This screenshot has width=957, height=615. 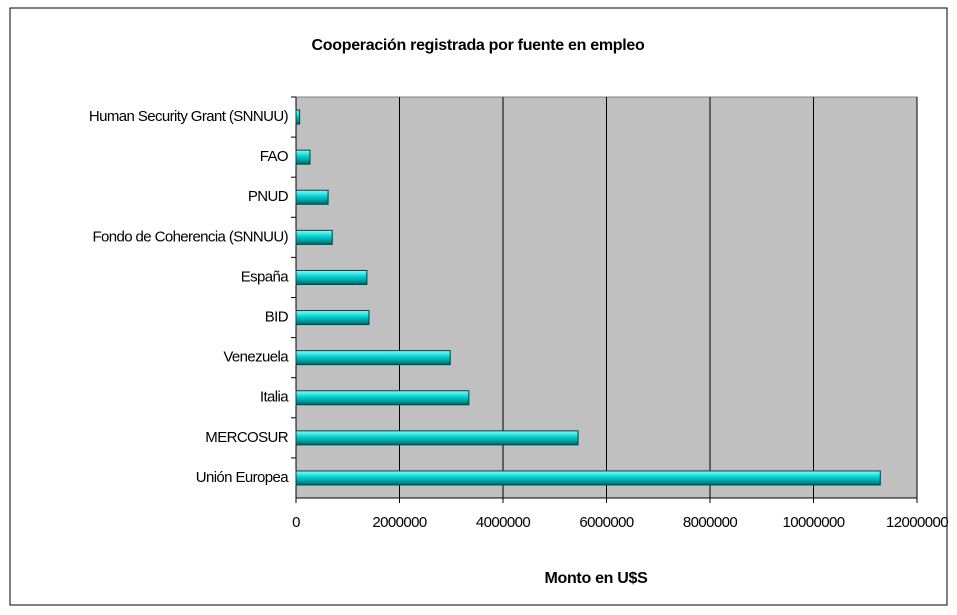 What do you see at coordinates (190, 236) in the screenshot?
I see `y-tick-label: Fondo de Coherencia (SNNUU)` at bounding box center [190, 236].